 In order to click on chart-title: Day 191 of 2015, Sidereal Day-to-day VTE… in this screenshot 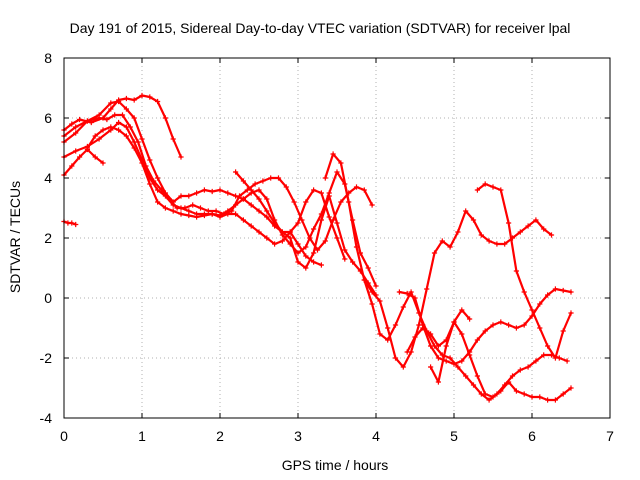, I will do `click(320, 28)`.